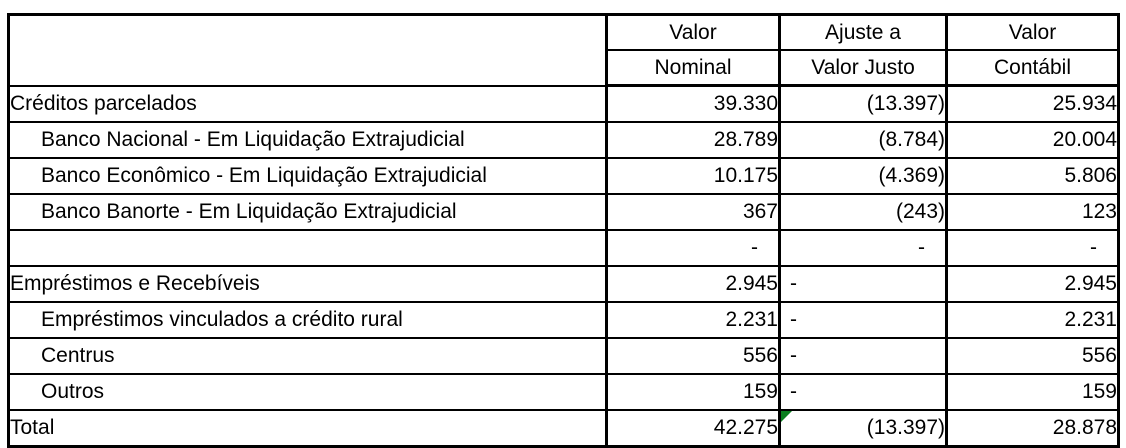 The image size is (1126, 448). What do you see at coordinates (307, 392) in the screenshot?
I see `row-label-cell: Outros` at bounding box center [307, 392].